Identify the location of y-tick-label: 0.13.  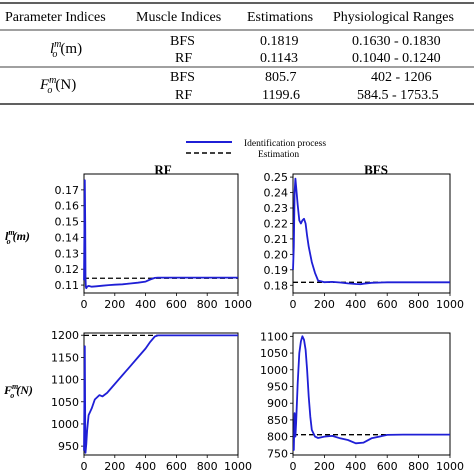
(67, 253).